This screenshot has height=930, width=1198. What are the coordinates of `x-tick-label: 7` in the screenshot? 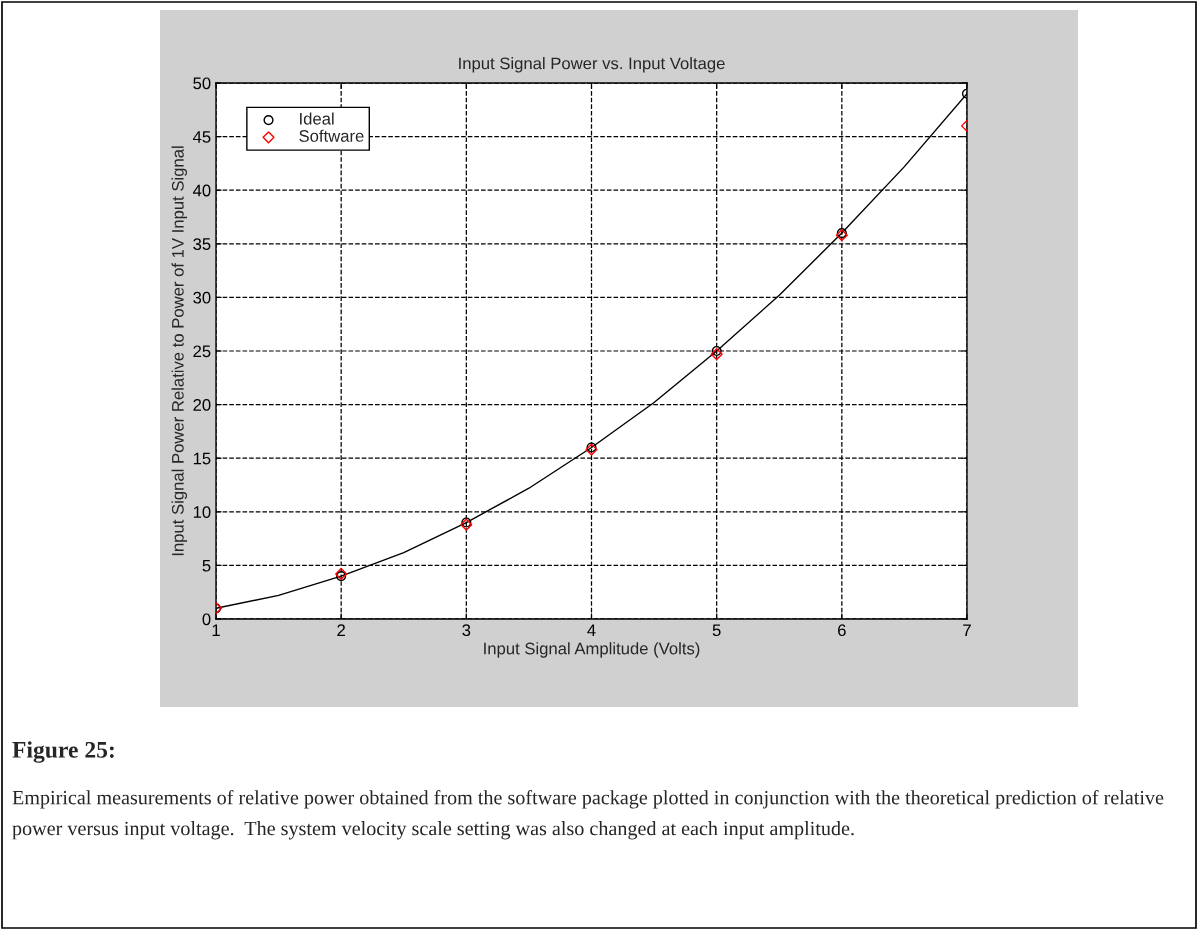 It's located at (967, 630).